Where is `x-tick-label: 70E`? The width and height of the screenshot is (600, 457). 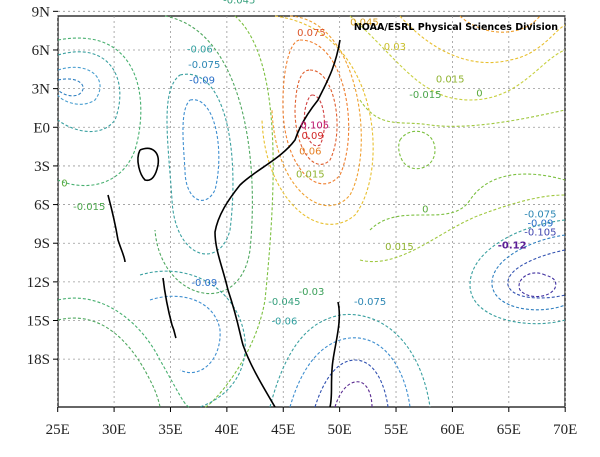
x-tick-label: 70E is located at coordinates (565, 430).